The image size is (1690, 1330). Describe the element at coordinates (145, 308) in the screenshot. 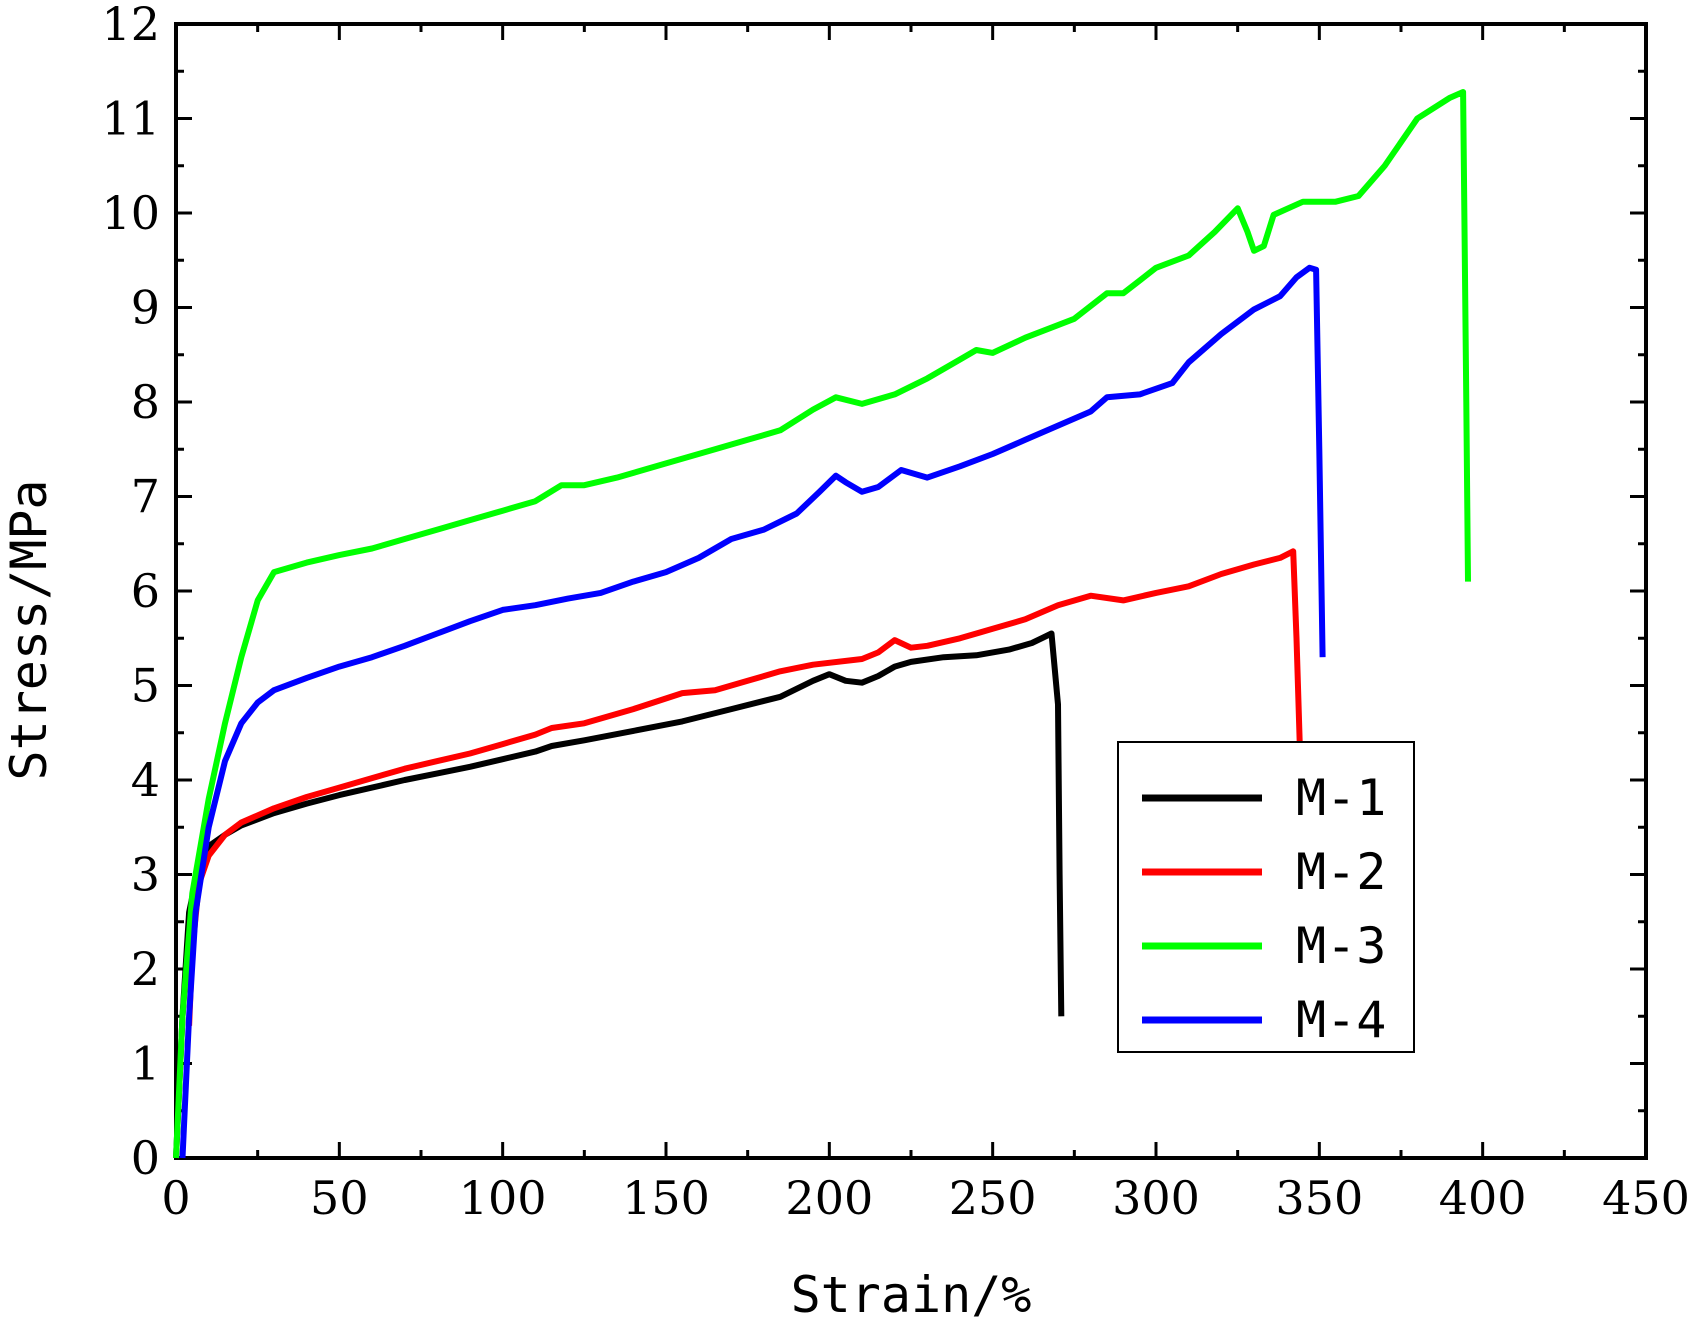

I see `y-tick-label: 9` at that location.